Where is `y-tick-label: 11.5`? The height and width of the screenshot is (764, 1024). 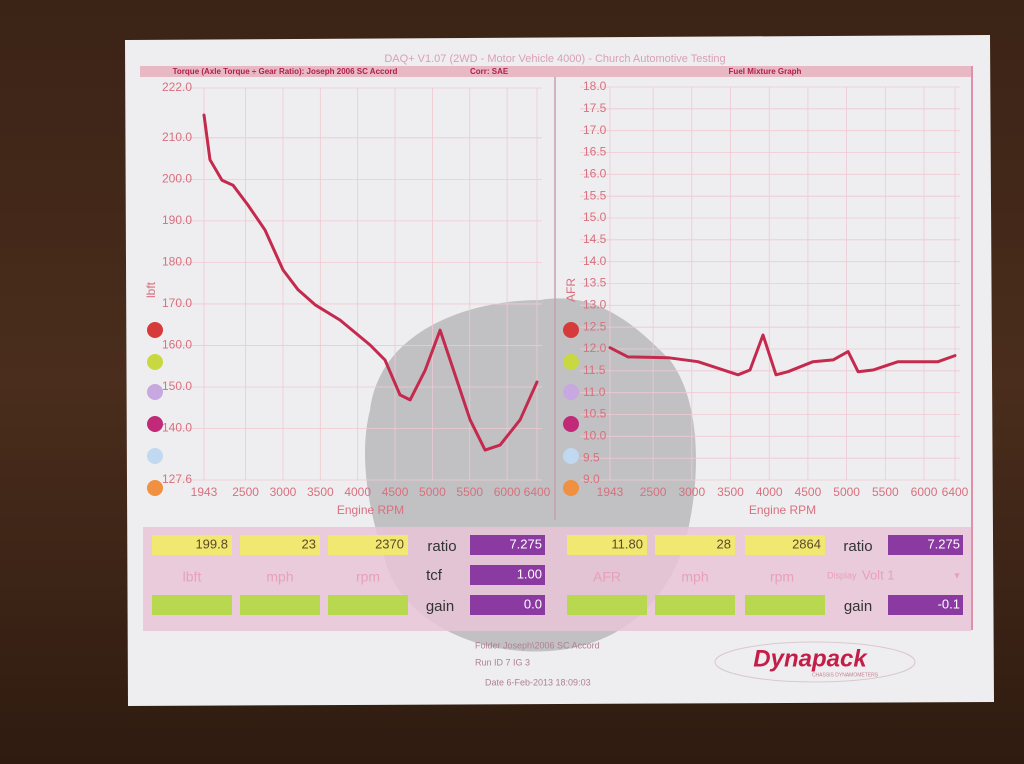 y-tick-label: 11.5 is located at coordinates (594, 370).